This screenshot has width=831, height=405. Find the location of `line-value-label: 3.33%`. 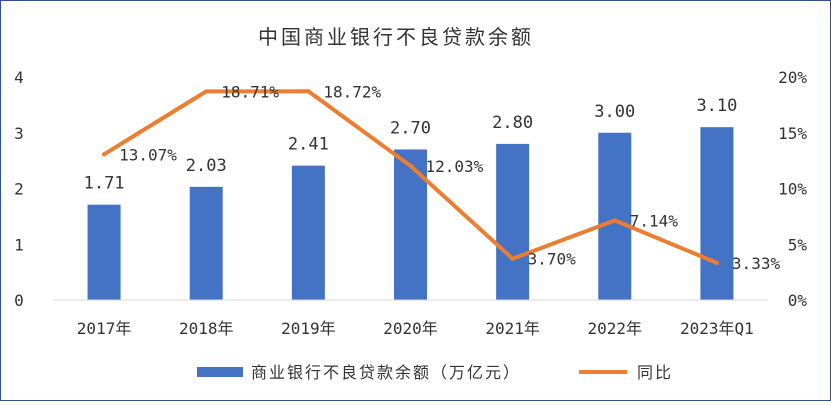

line-value-label: 3.33% is located at coordinates (756, 263).